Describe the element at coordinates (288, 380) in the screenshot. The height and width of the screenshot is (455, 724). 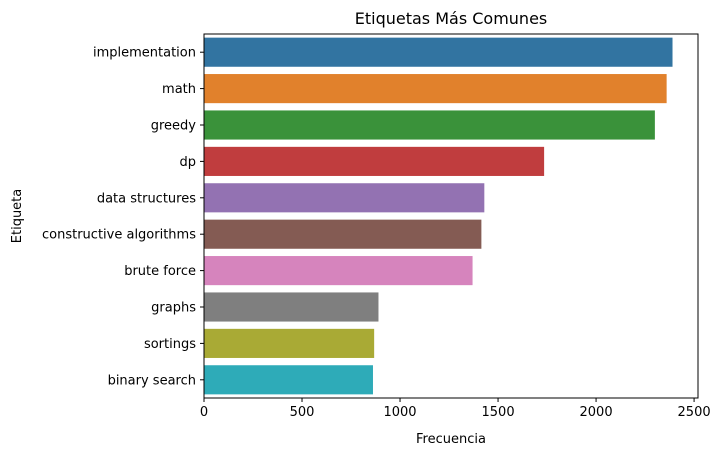
I see `bar-binary-search` at that location.